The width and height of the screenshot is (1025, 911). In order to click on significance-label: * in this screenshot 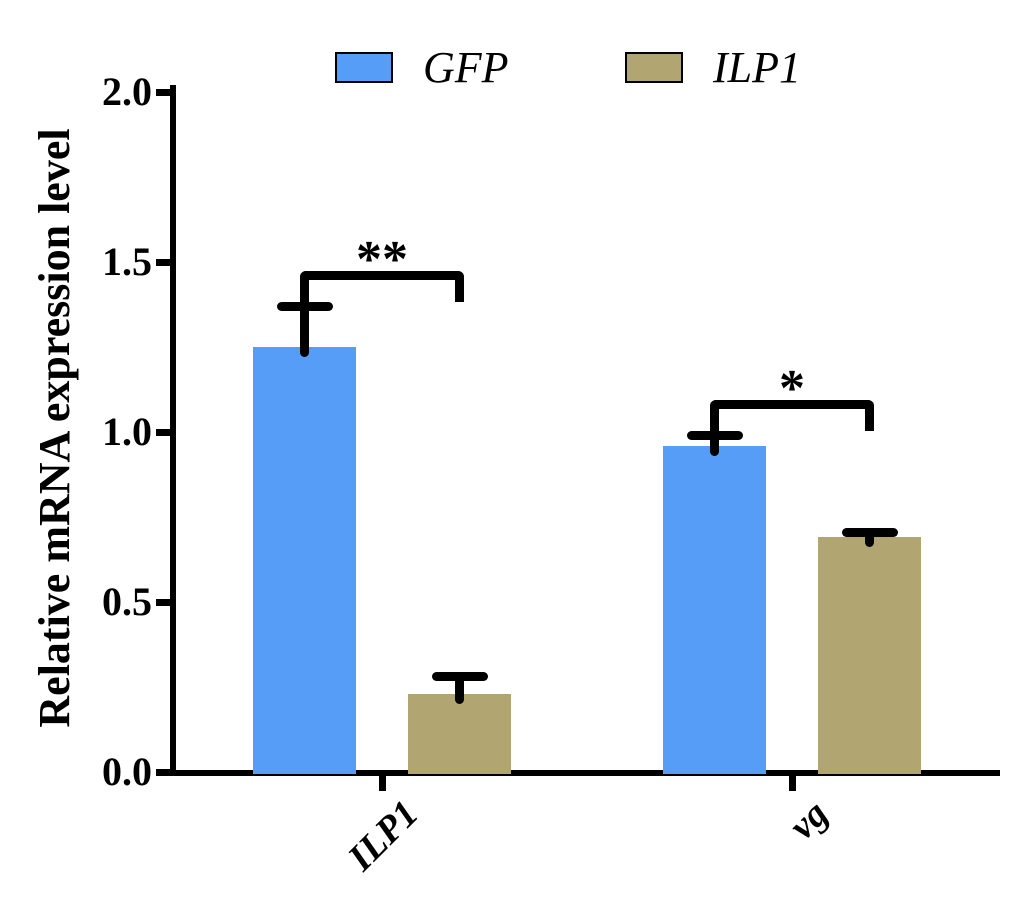, I will do `click(792, 388)`.